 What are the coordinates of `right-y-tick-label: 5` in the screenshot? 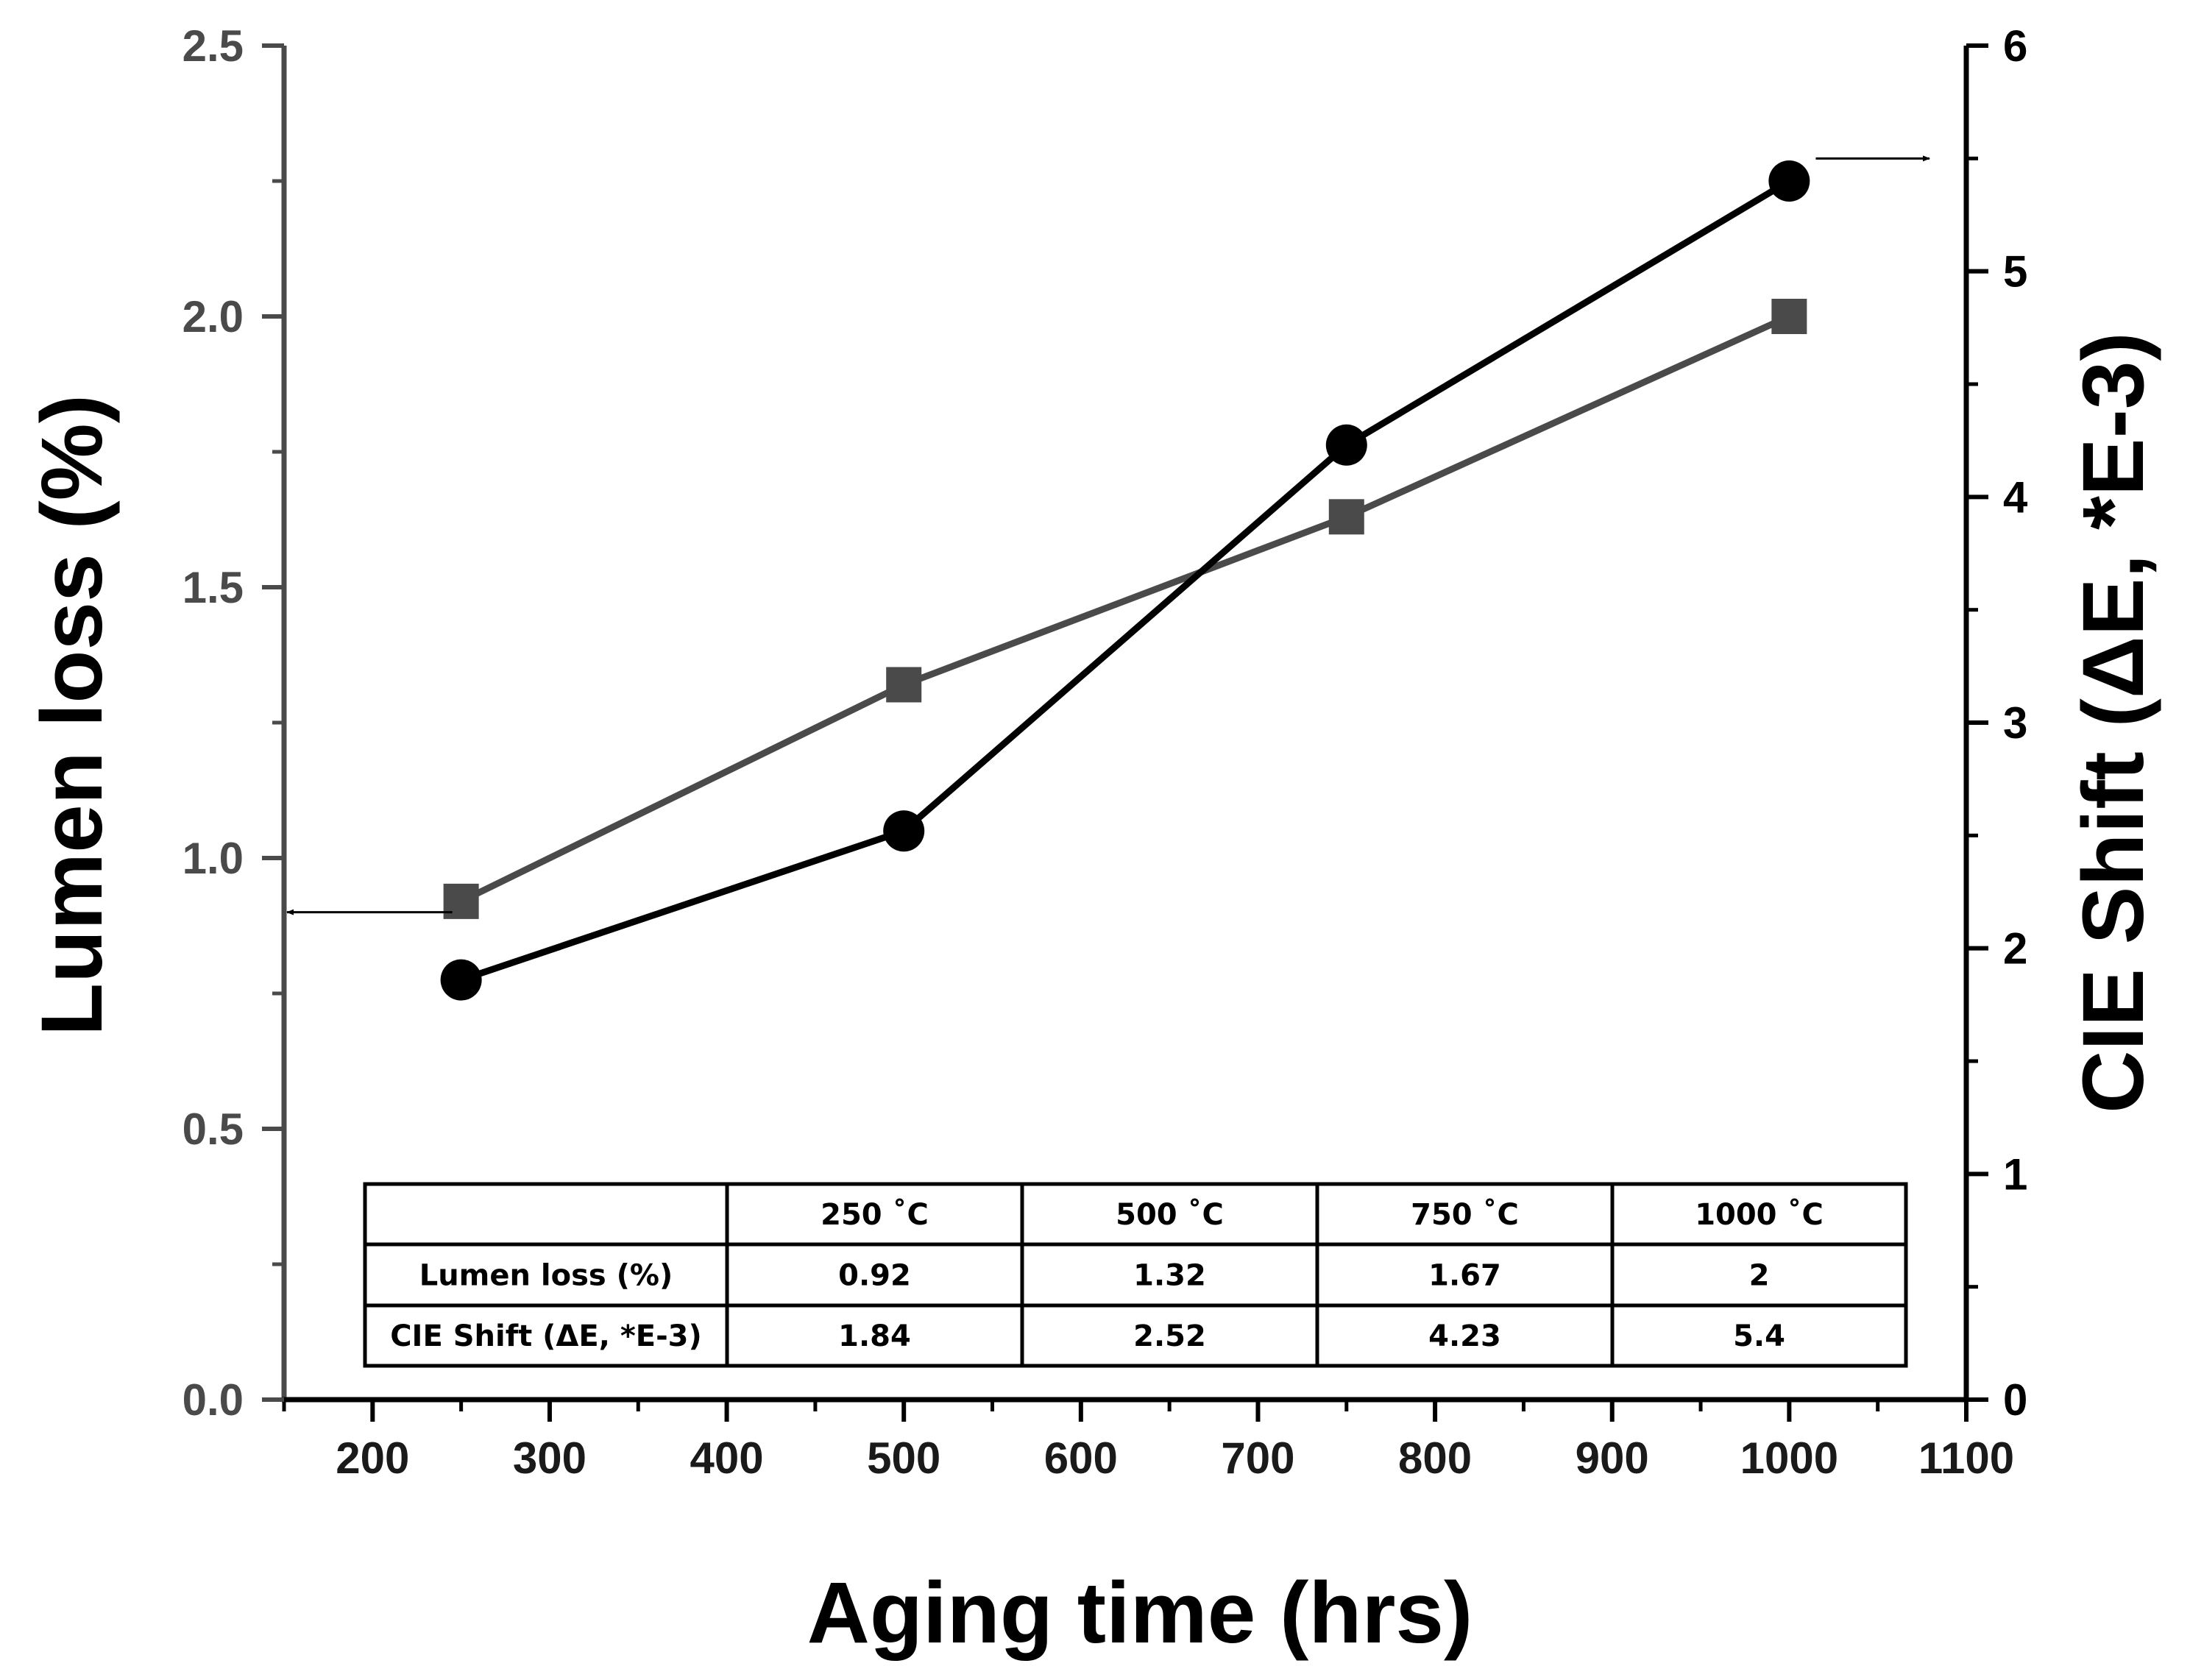 It's located at (2015, 272).